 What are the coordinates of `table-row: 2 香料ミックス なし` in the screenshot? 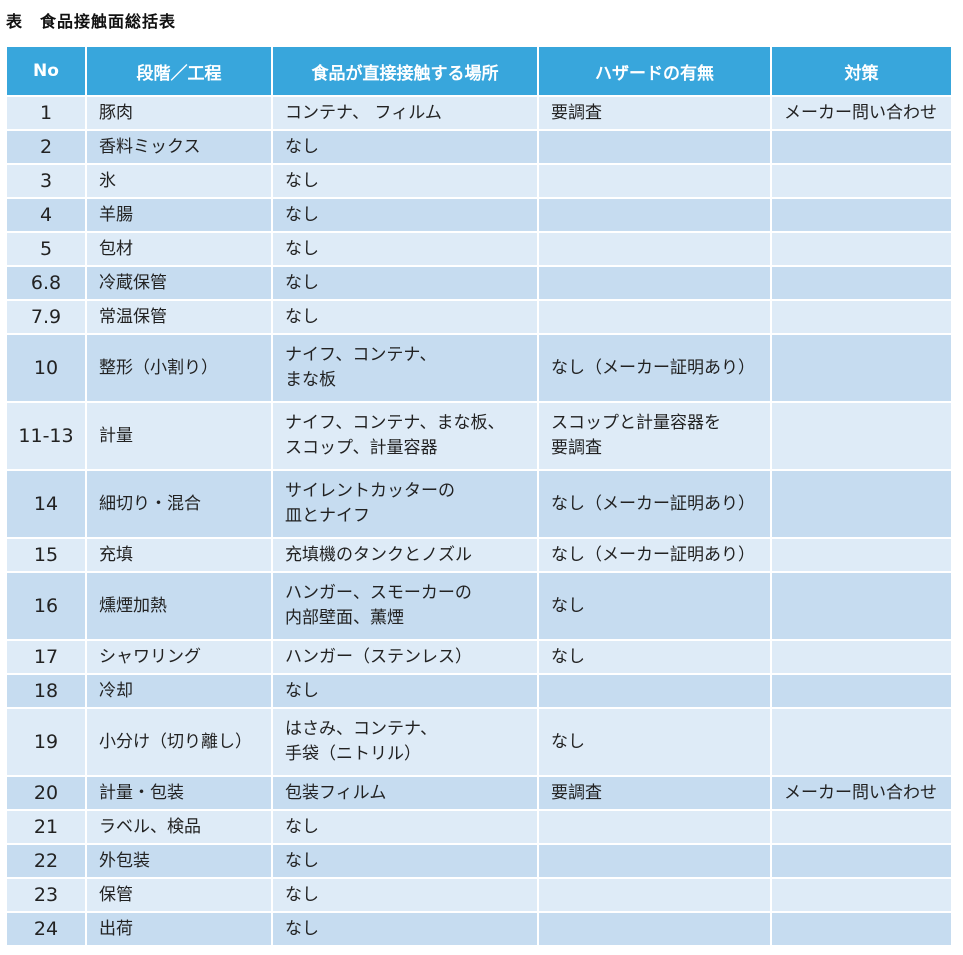 It's located at (479, 147).